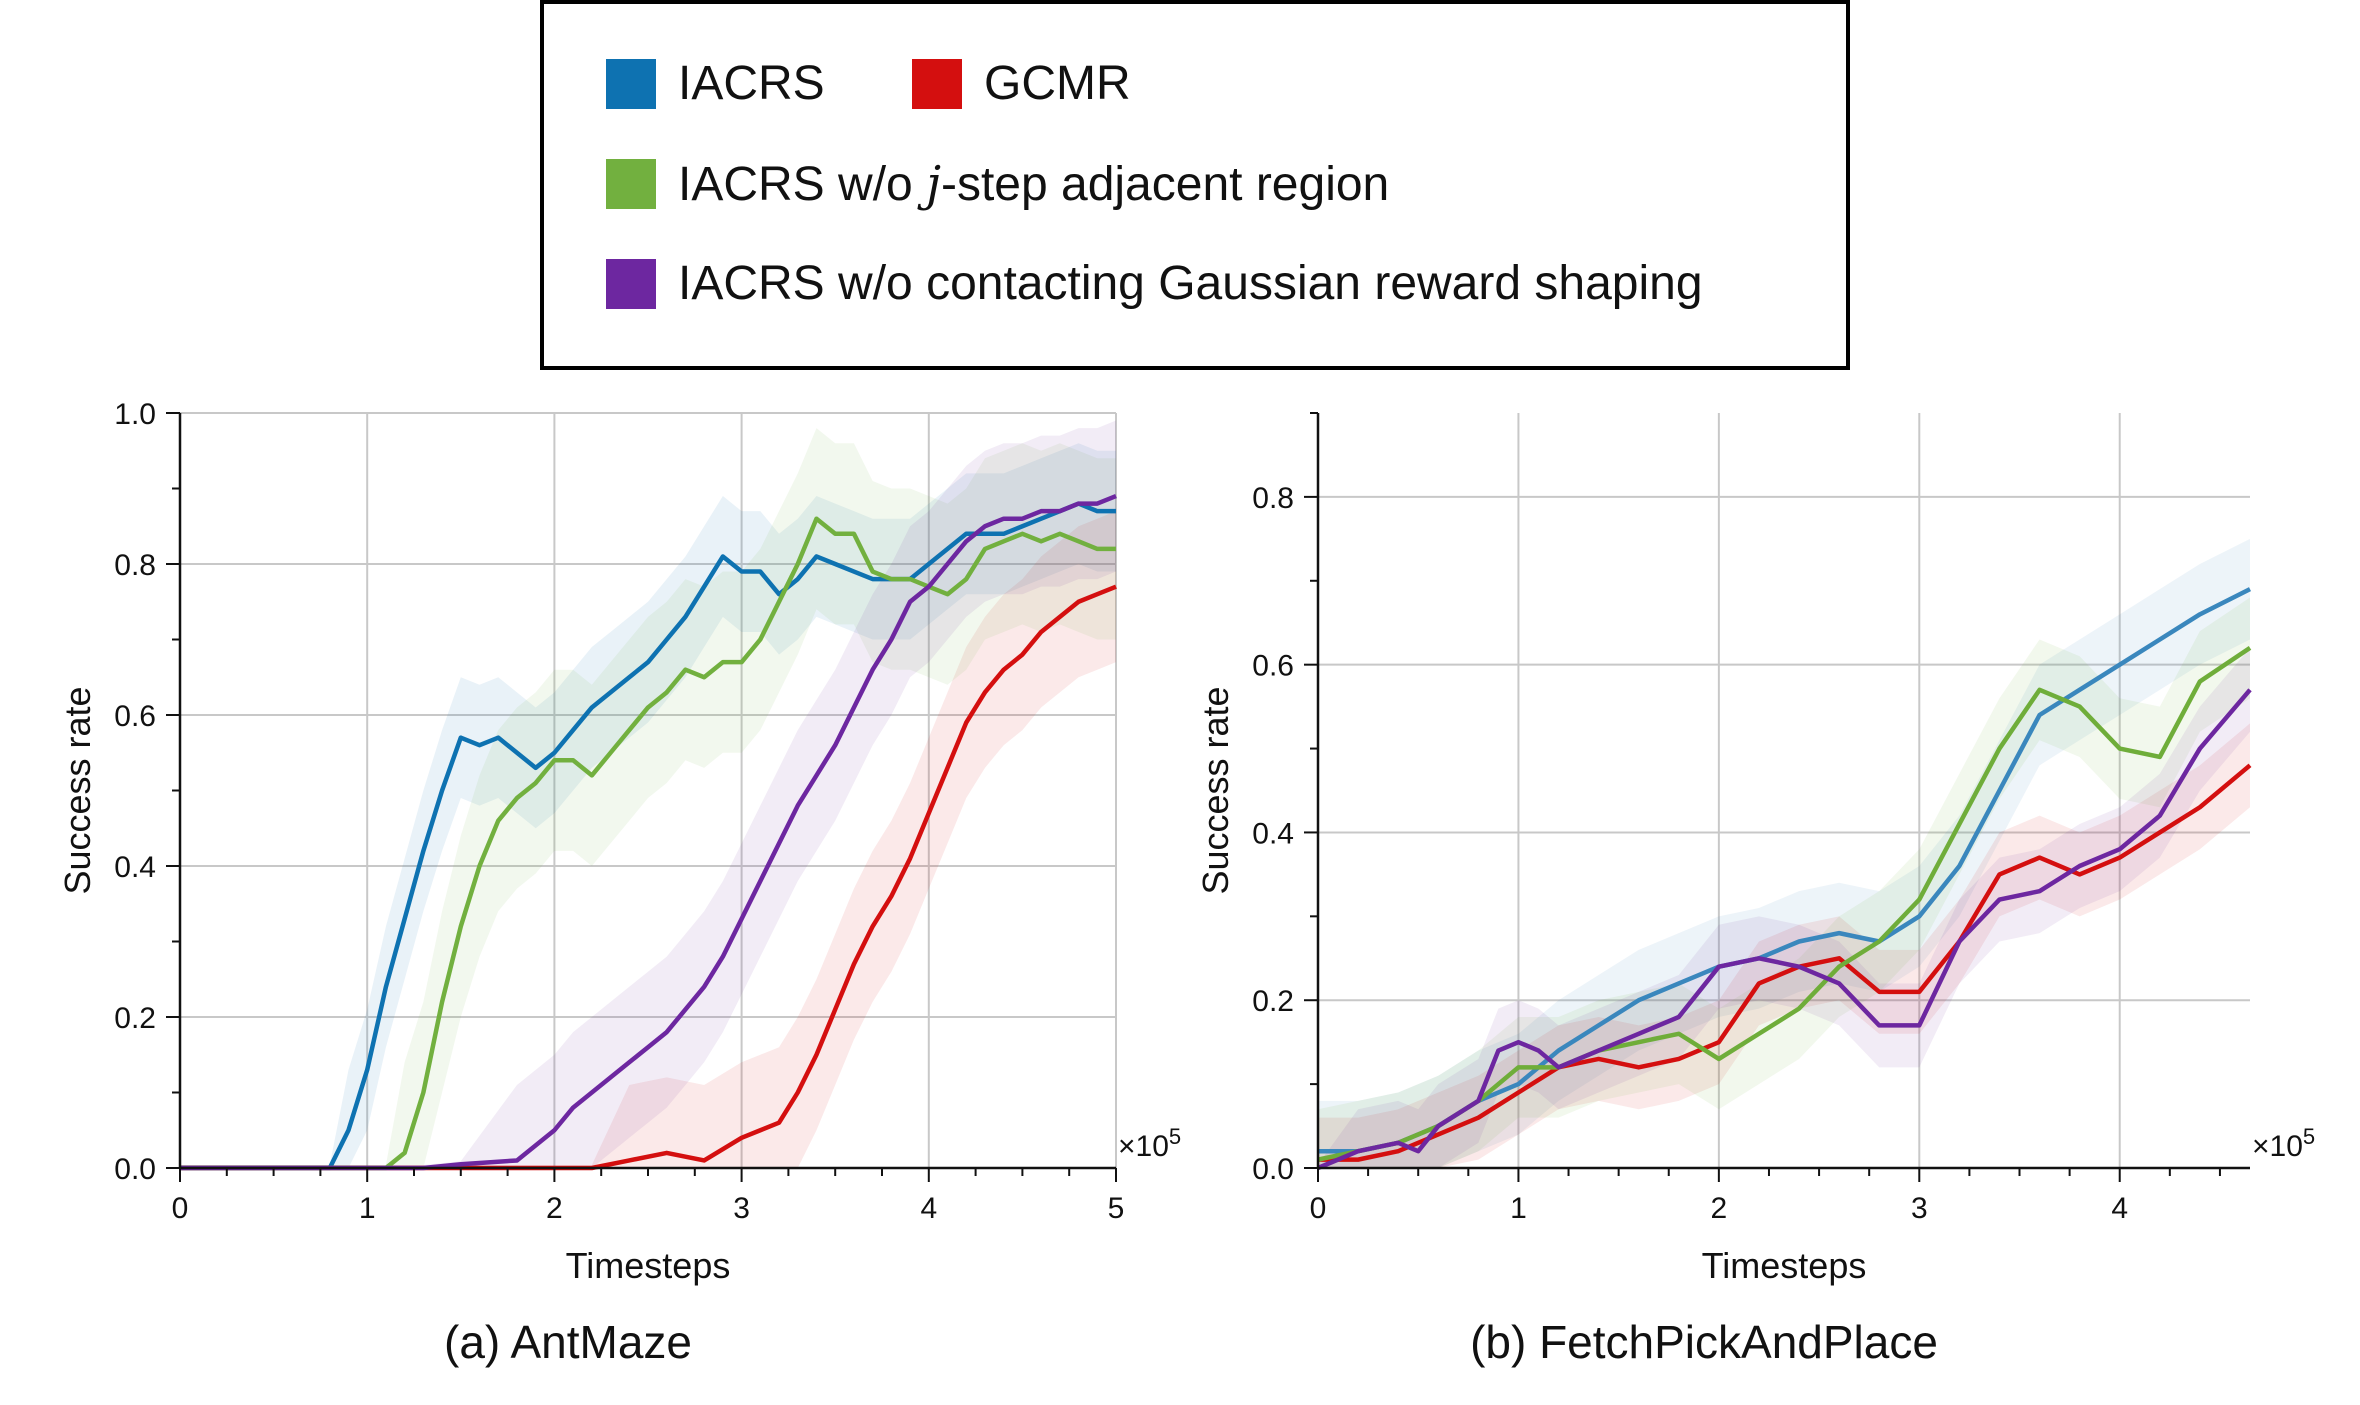  I want to click on legend-item-iacrs: IACRS, so click(715, 83).